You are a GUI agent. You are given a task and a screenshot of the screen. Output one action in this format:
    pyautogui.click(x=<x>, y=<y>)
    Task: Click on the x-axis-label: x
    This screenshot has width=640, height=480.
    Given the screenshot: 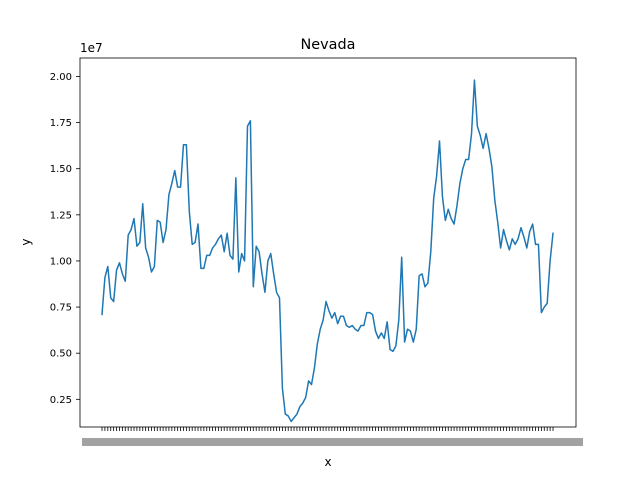 What is the action you would take?
    pyautogui.click(x=327, y=462)
    